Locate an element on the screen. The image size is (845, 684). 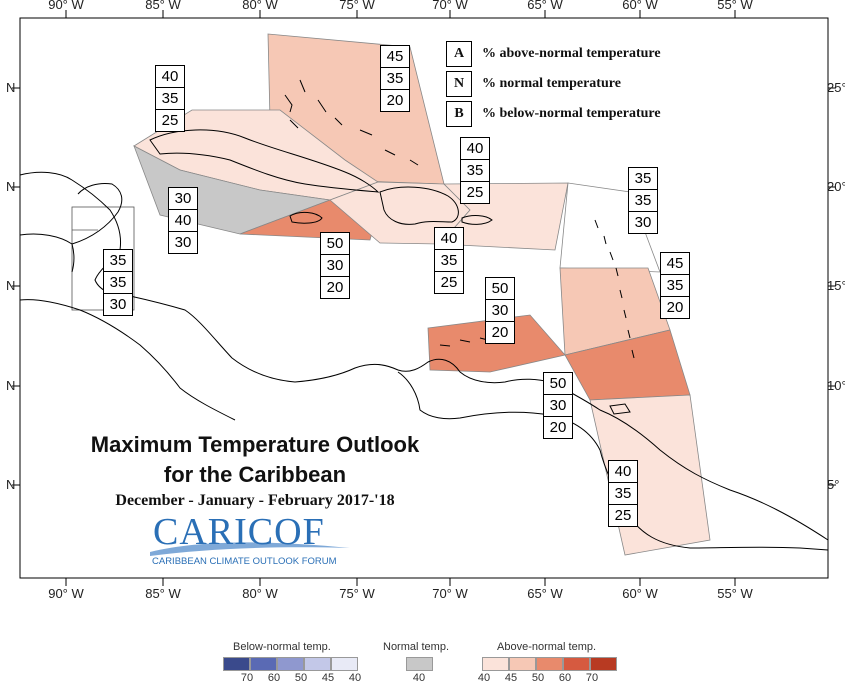
prob-above: 45 is located at coordinates (395, 57).